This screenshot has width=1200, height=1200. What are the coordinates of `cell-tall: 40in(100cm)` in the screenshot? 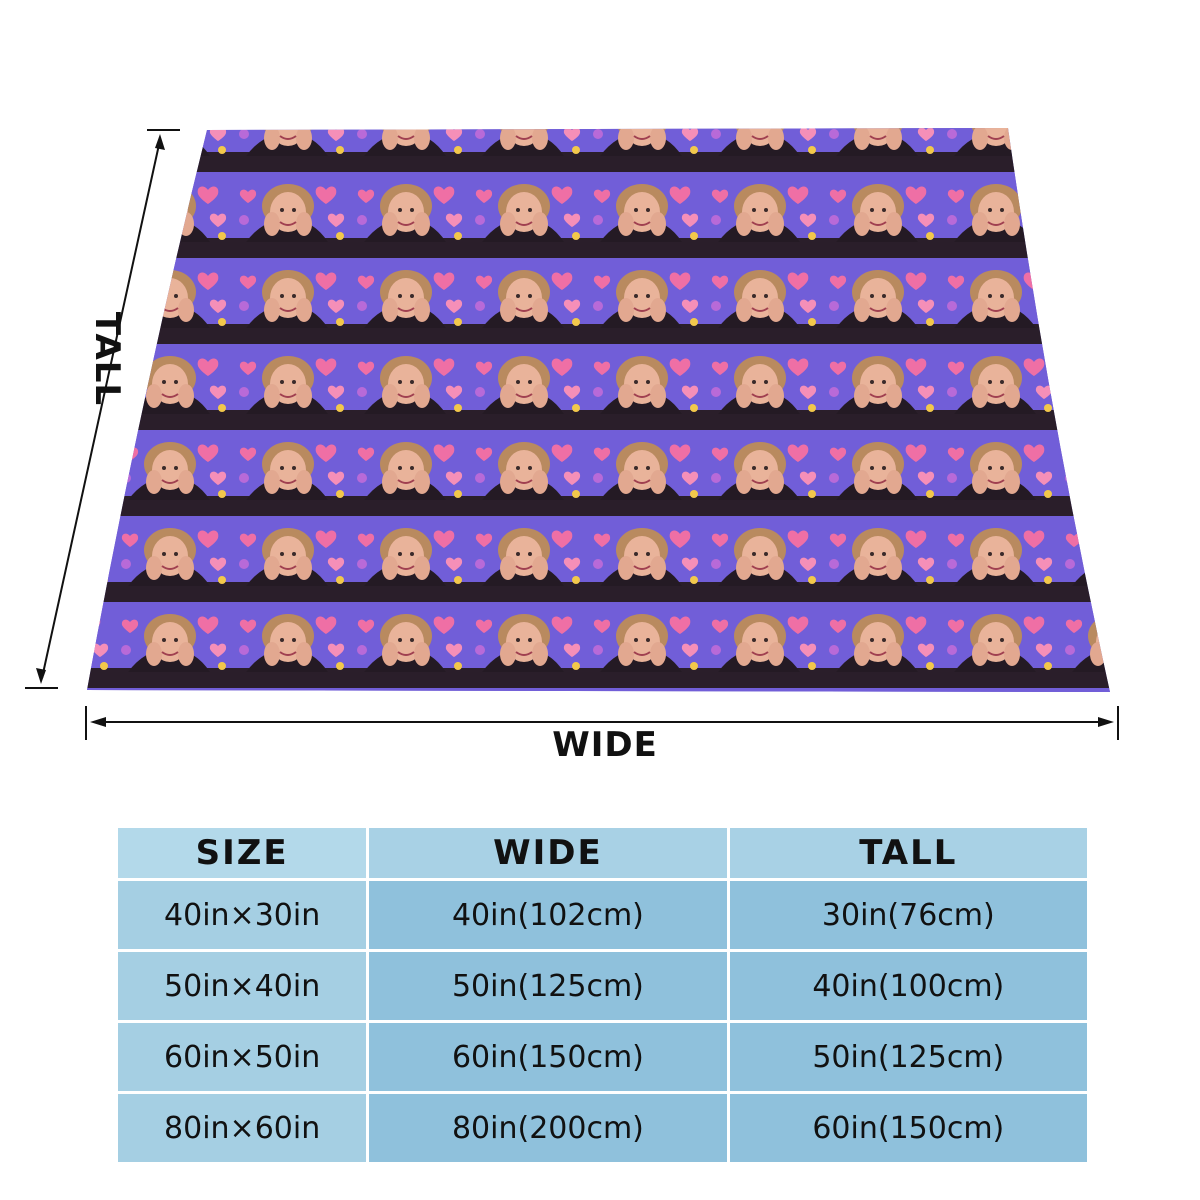 It's located at (908, 986).